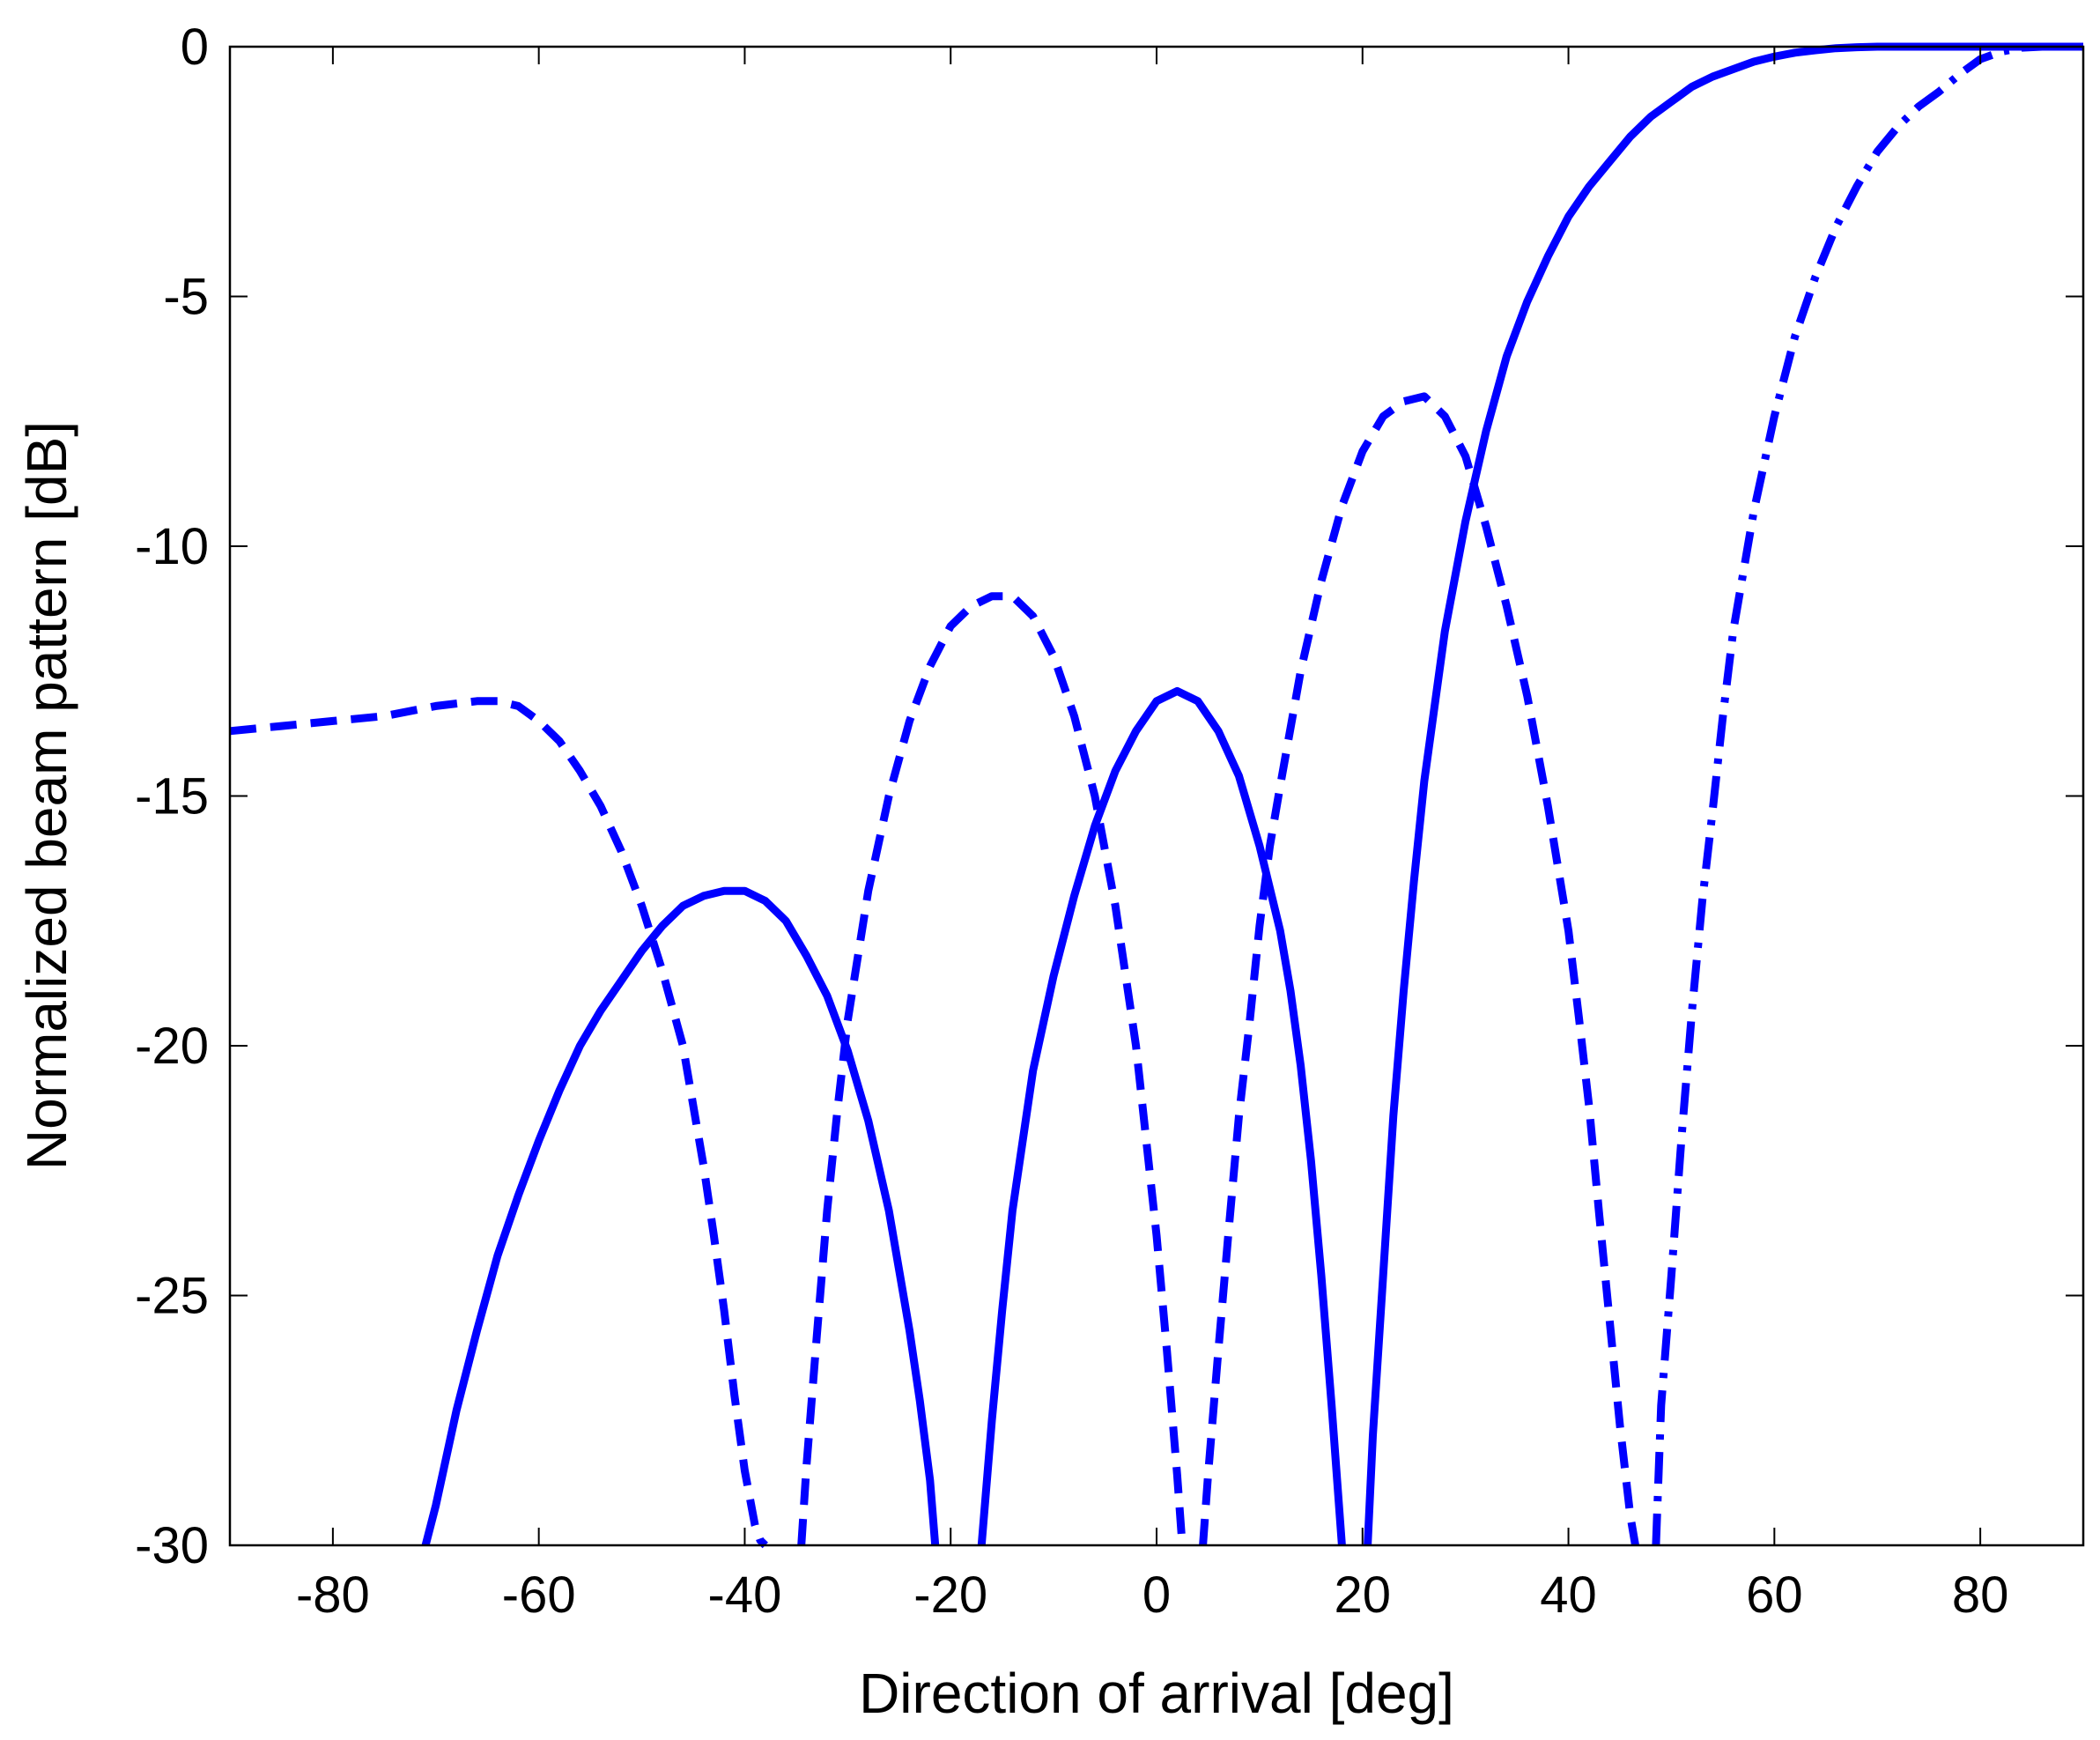 This screenshot has width=2100, height=1740. Describe the element at coordinates (1419, 969) in the screenshot. I see `series-line-6-dashed` at that location.